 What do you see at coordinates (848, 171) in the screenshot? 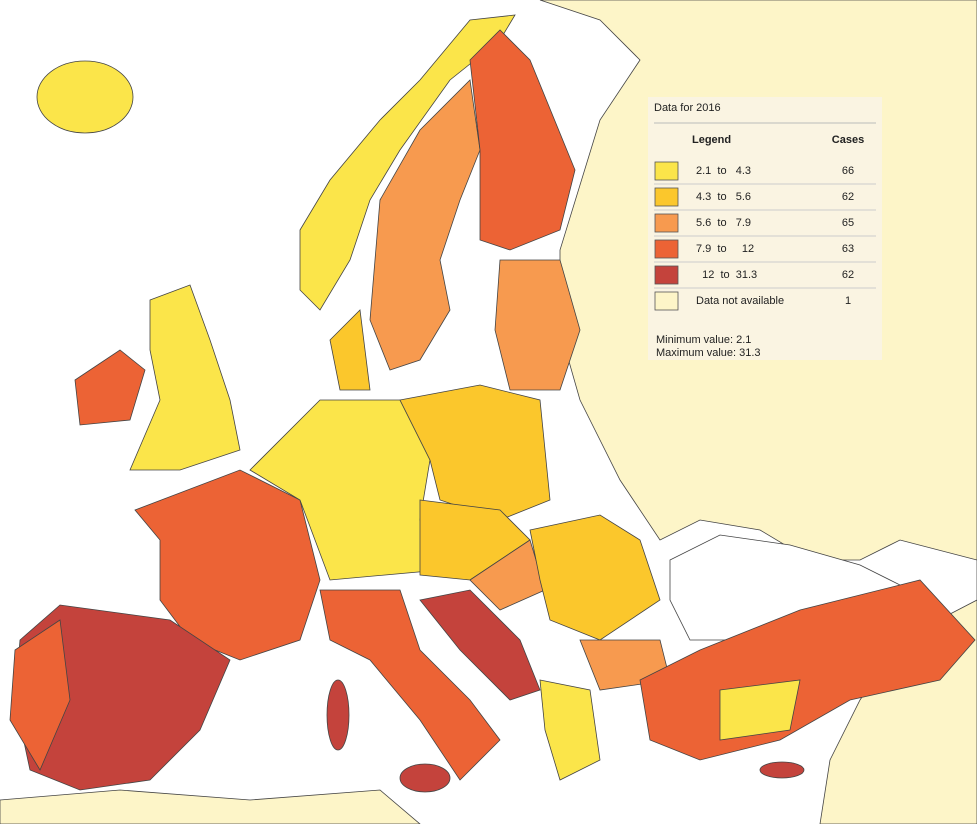
I see `class-cases: 66` at bounding box center [848, 171].